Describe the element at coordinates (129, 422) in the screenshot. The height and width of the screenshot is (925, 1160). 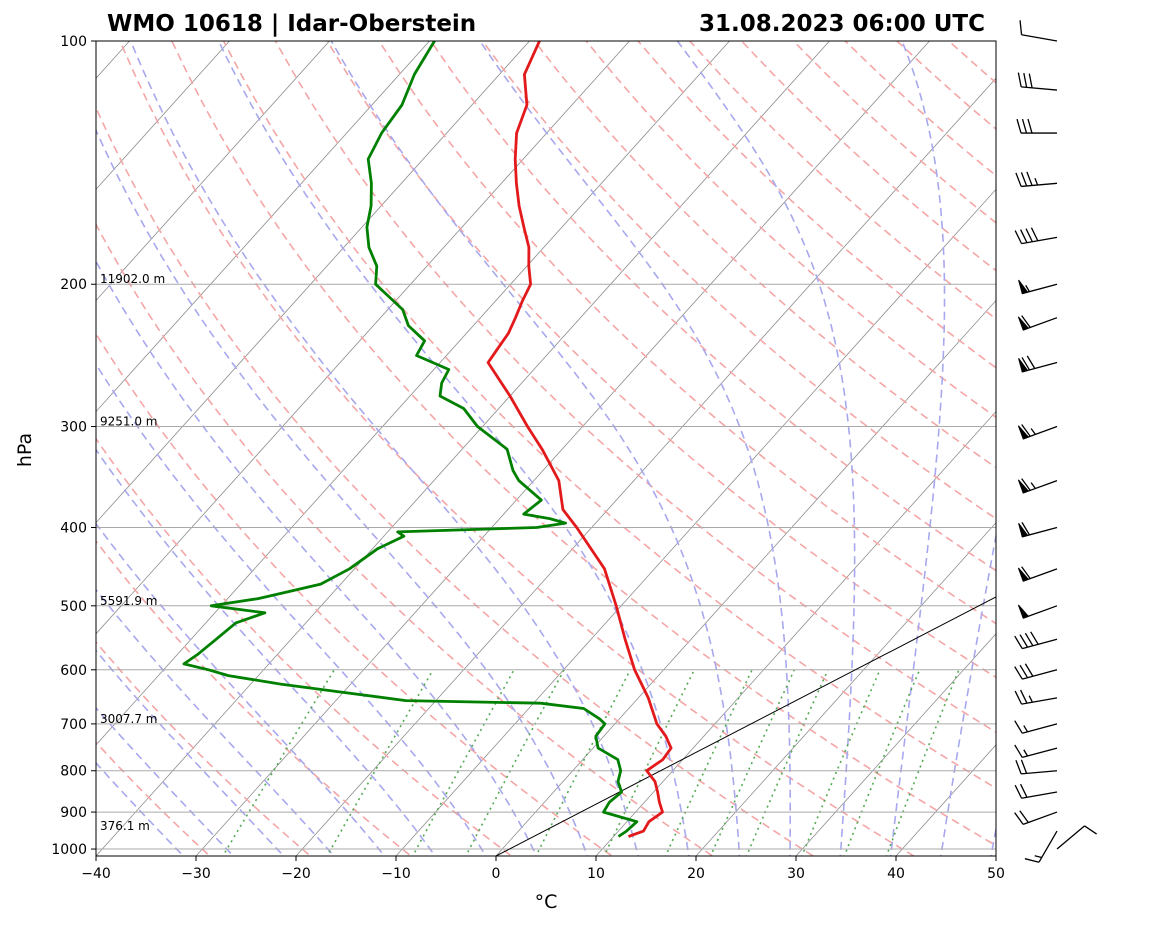
I see `height-label: 9251.0 m` at that location.